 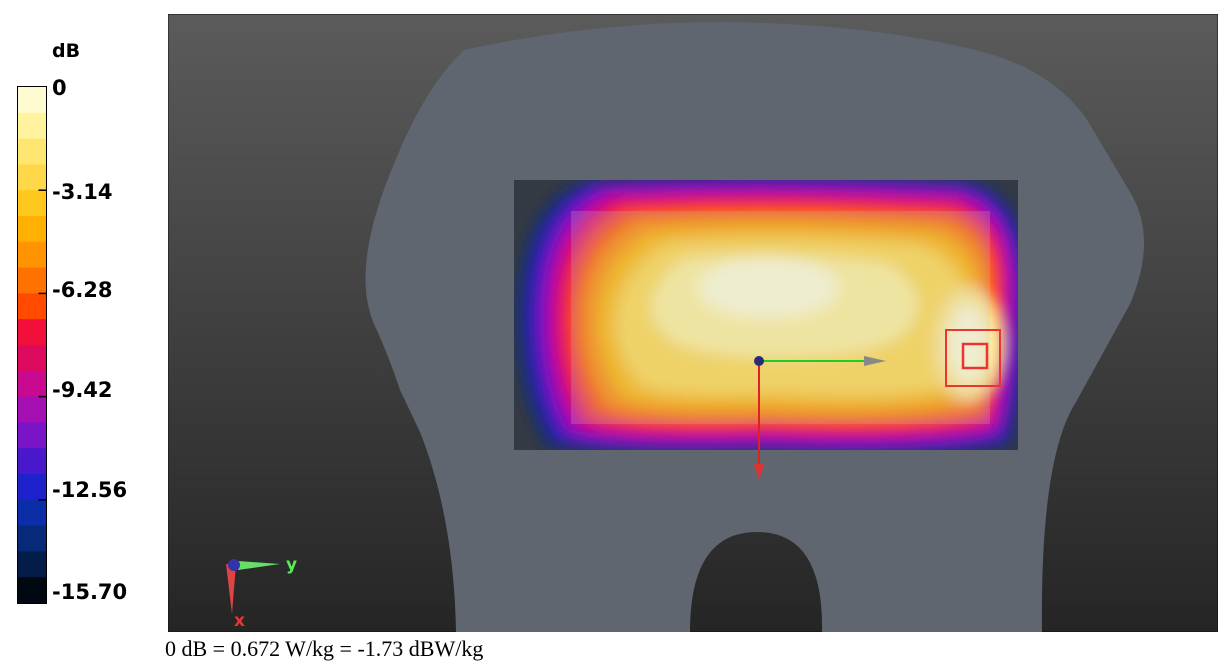 I want to click on colorbar-tick-label: -12.56, so click(x=90, y=490).